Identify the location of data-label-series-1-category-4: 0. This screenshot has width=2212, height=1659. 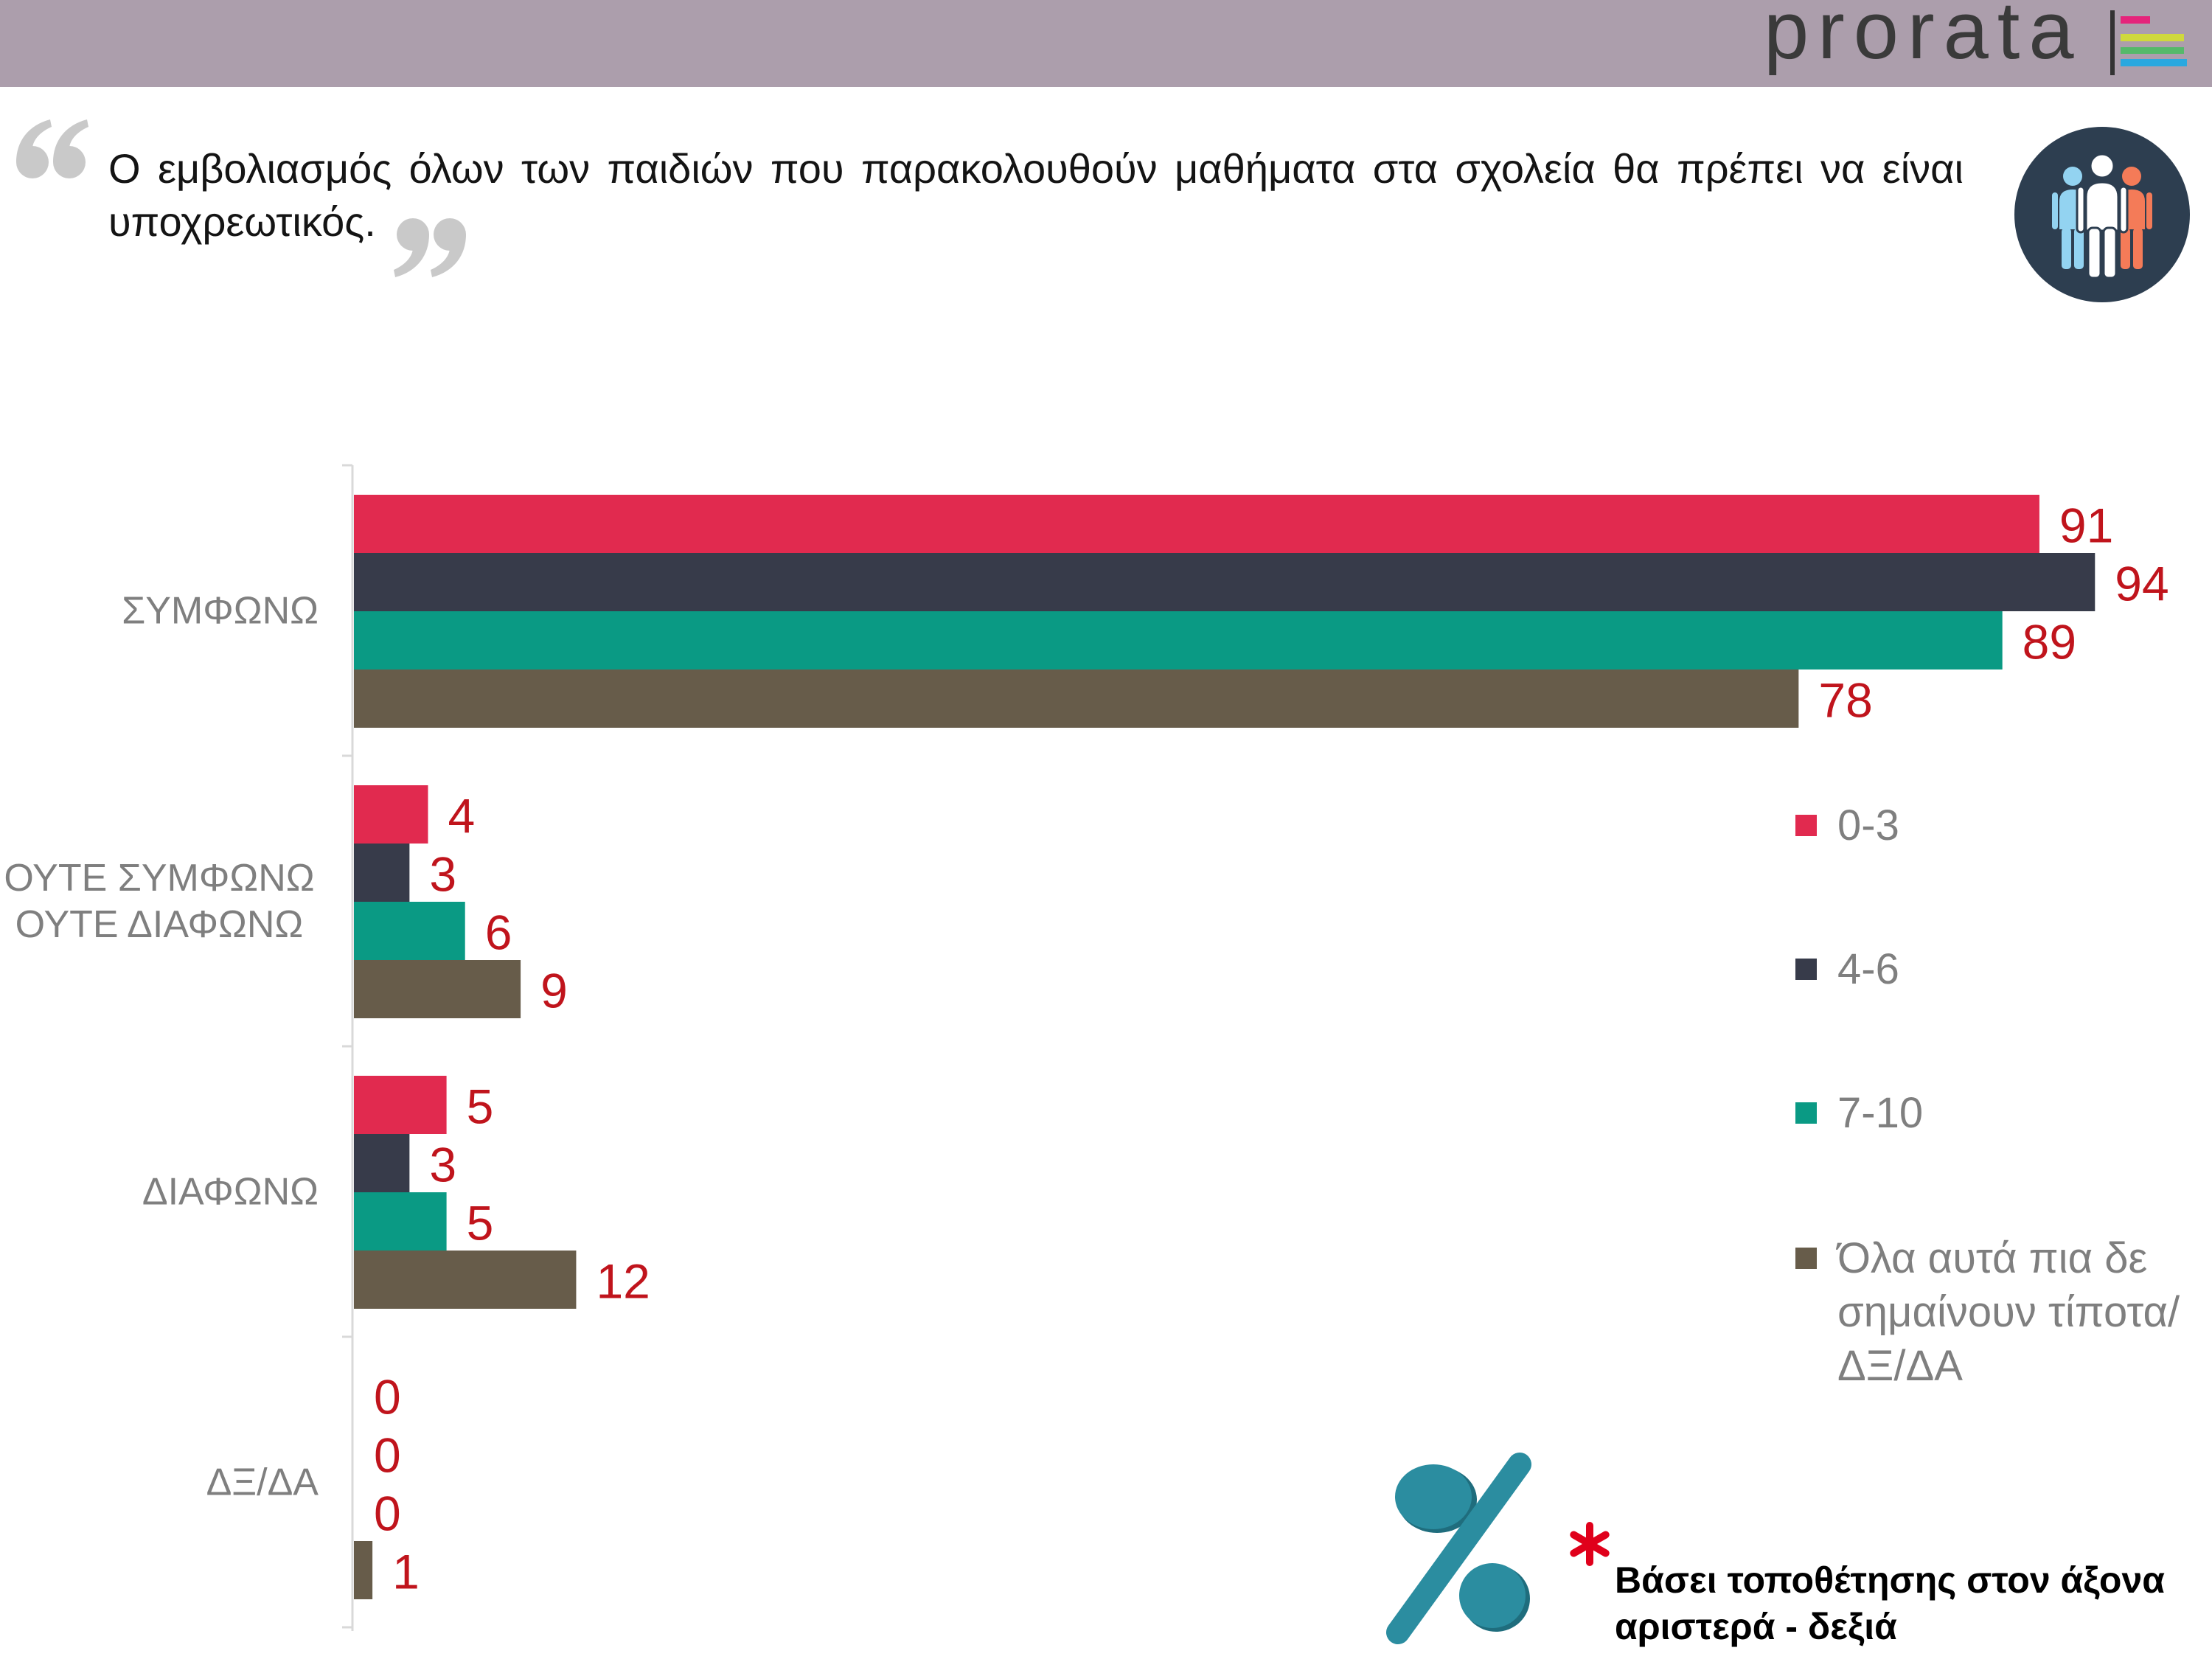
(387, 1397).